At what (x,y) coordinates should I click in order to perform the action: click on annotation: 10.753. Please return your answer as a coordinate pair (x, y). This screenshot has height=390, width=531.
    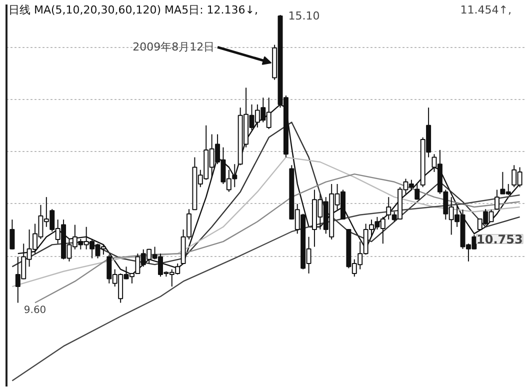
    Looking at the image, I should click on (499, 239).